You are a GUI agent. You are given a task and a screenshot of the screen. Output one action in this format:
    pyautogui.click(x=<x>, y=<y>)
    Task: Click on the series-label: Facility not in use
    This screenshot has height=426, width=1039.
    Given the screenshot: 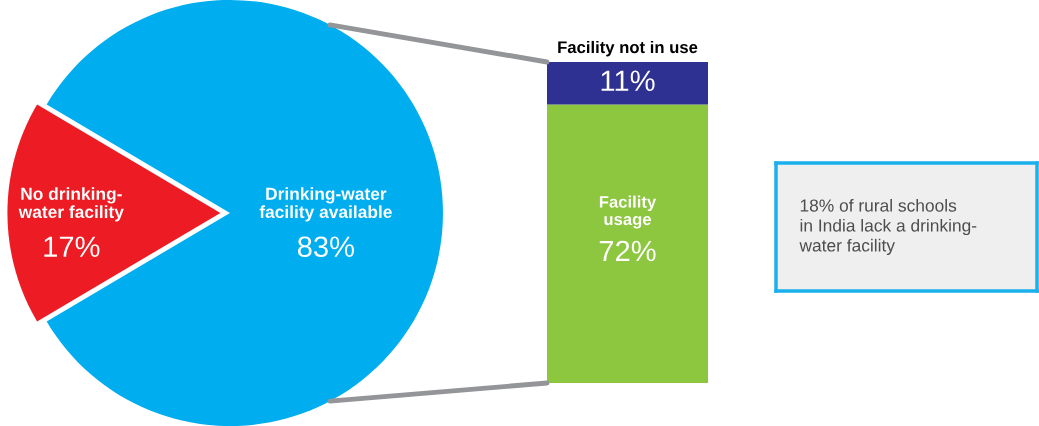 What is the action you would take?
    pyautogui.click(x=628, y=48)
    